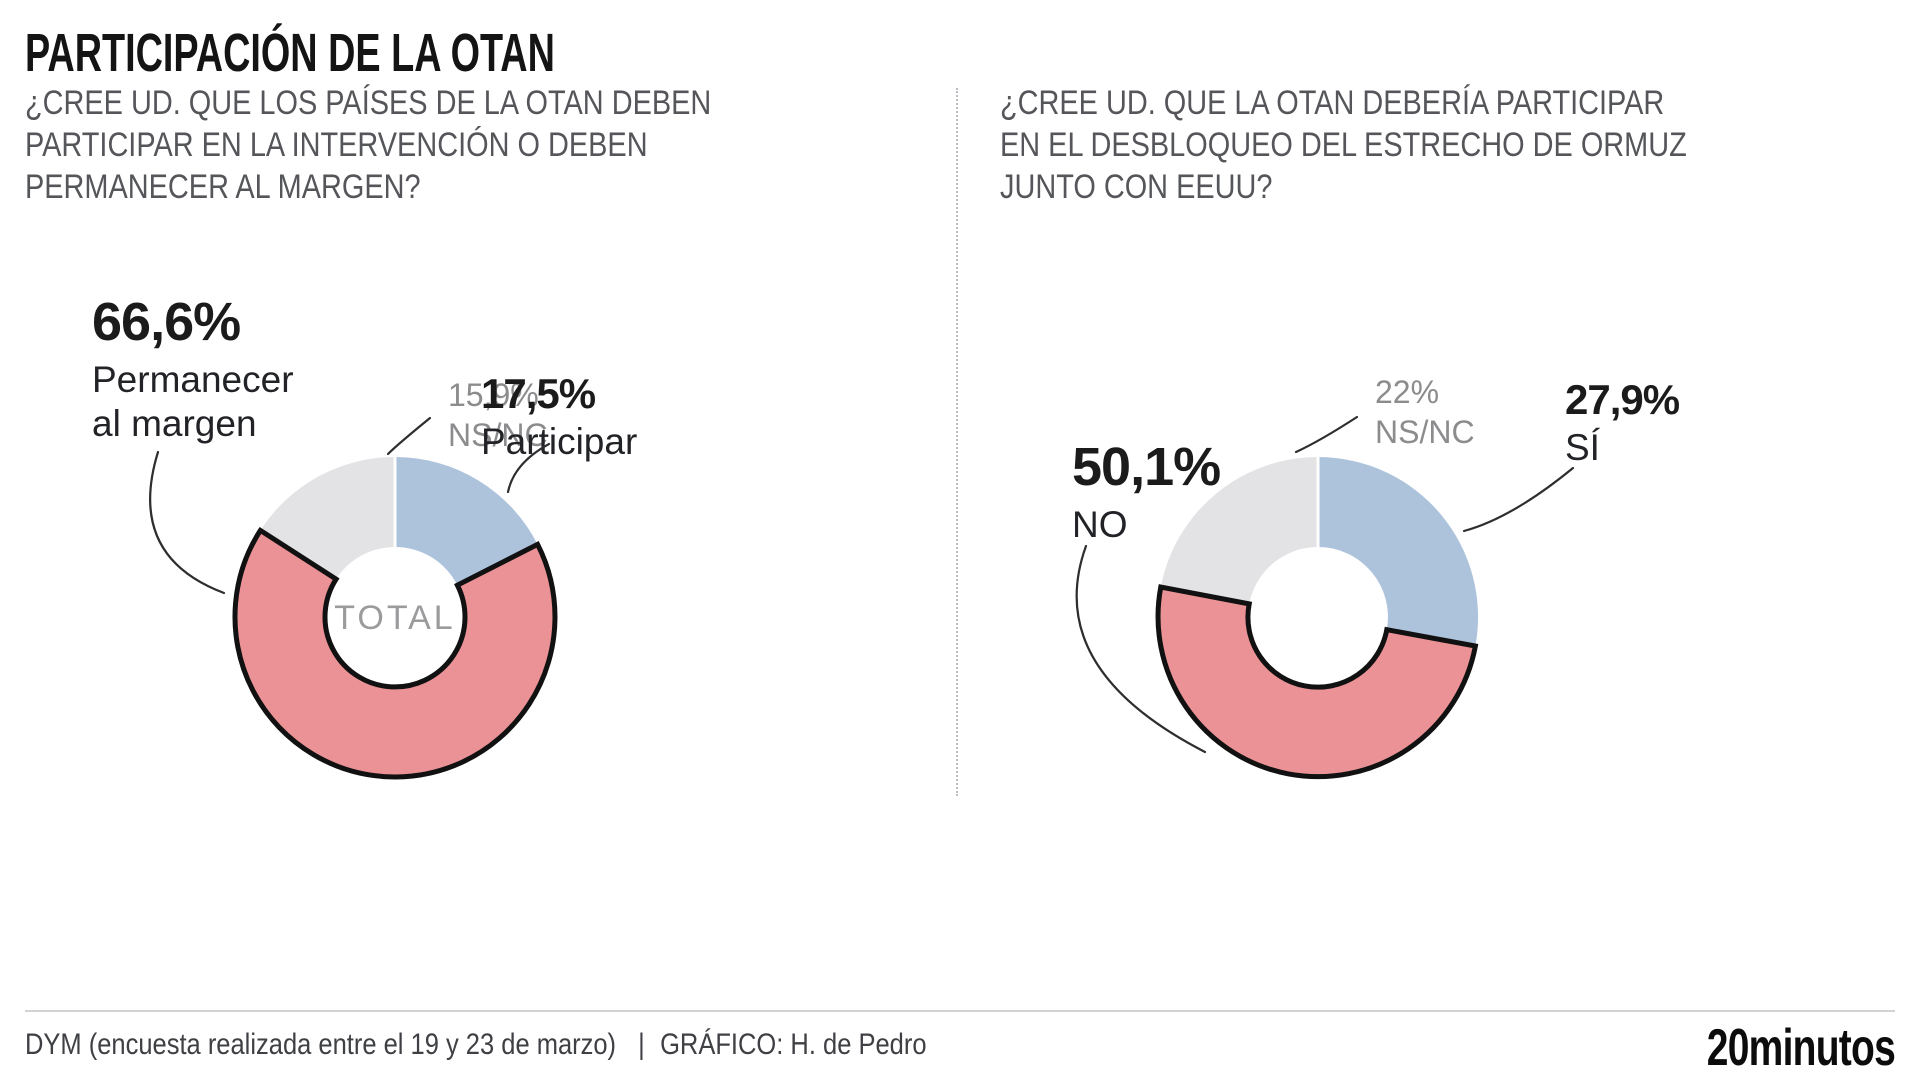  I want to click on callout-nsnc-left, so click(409, 436).